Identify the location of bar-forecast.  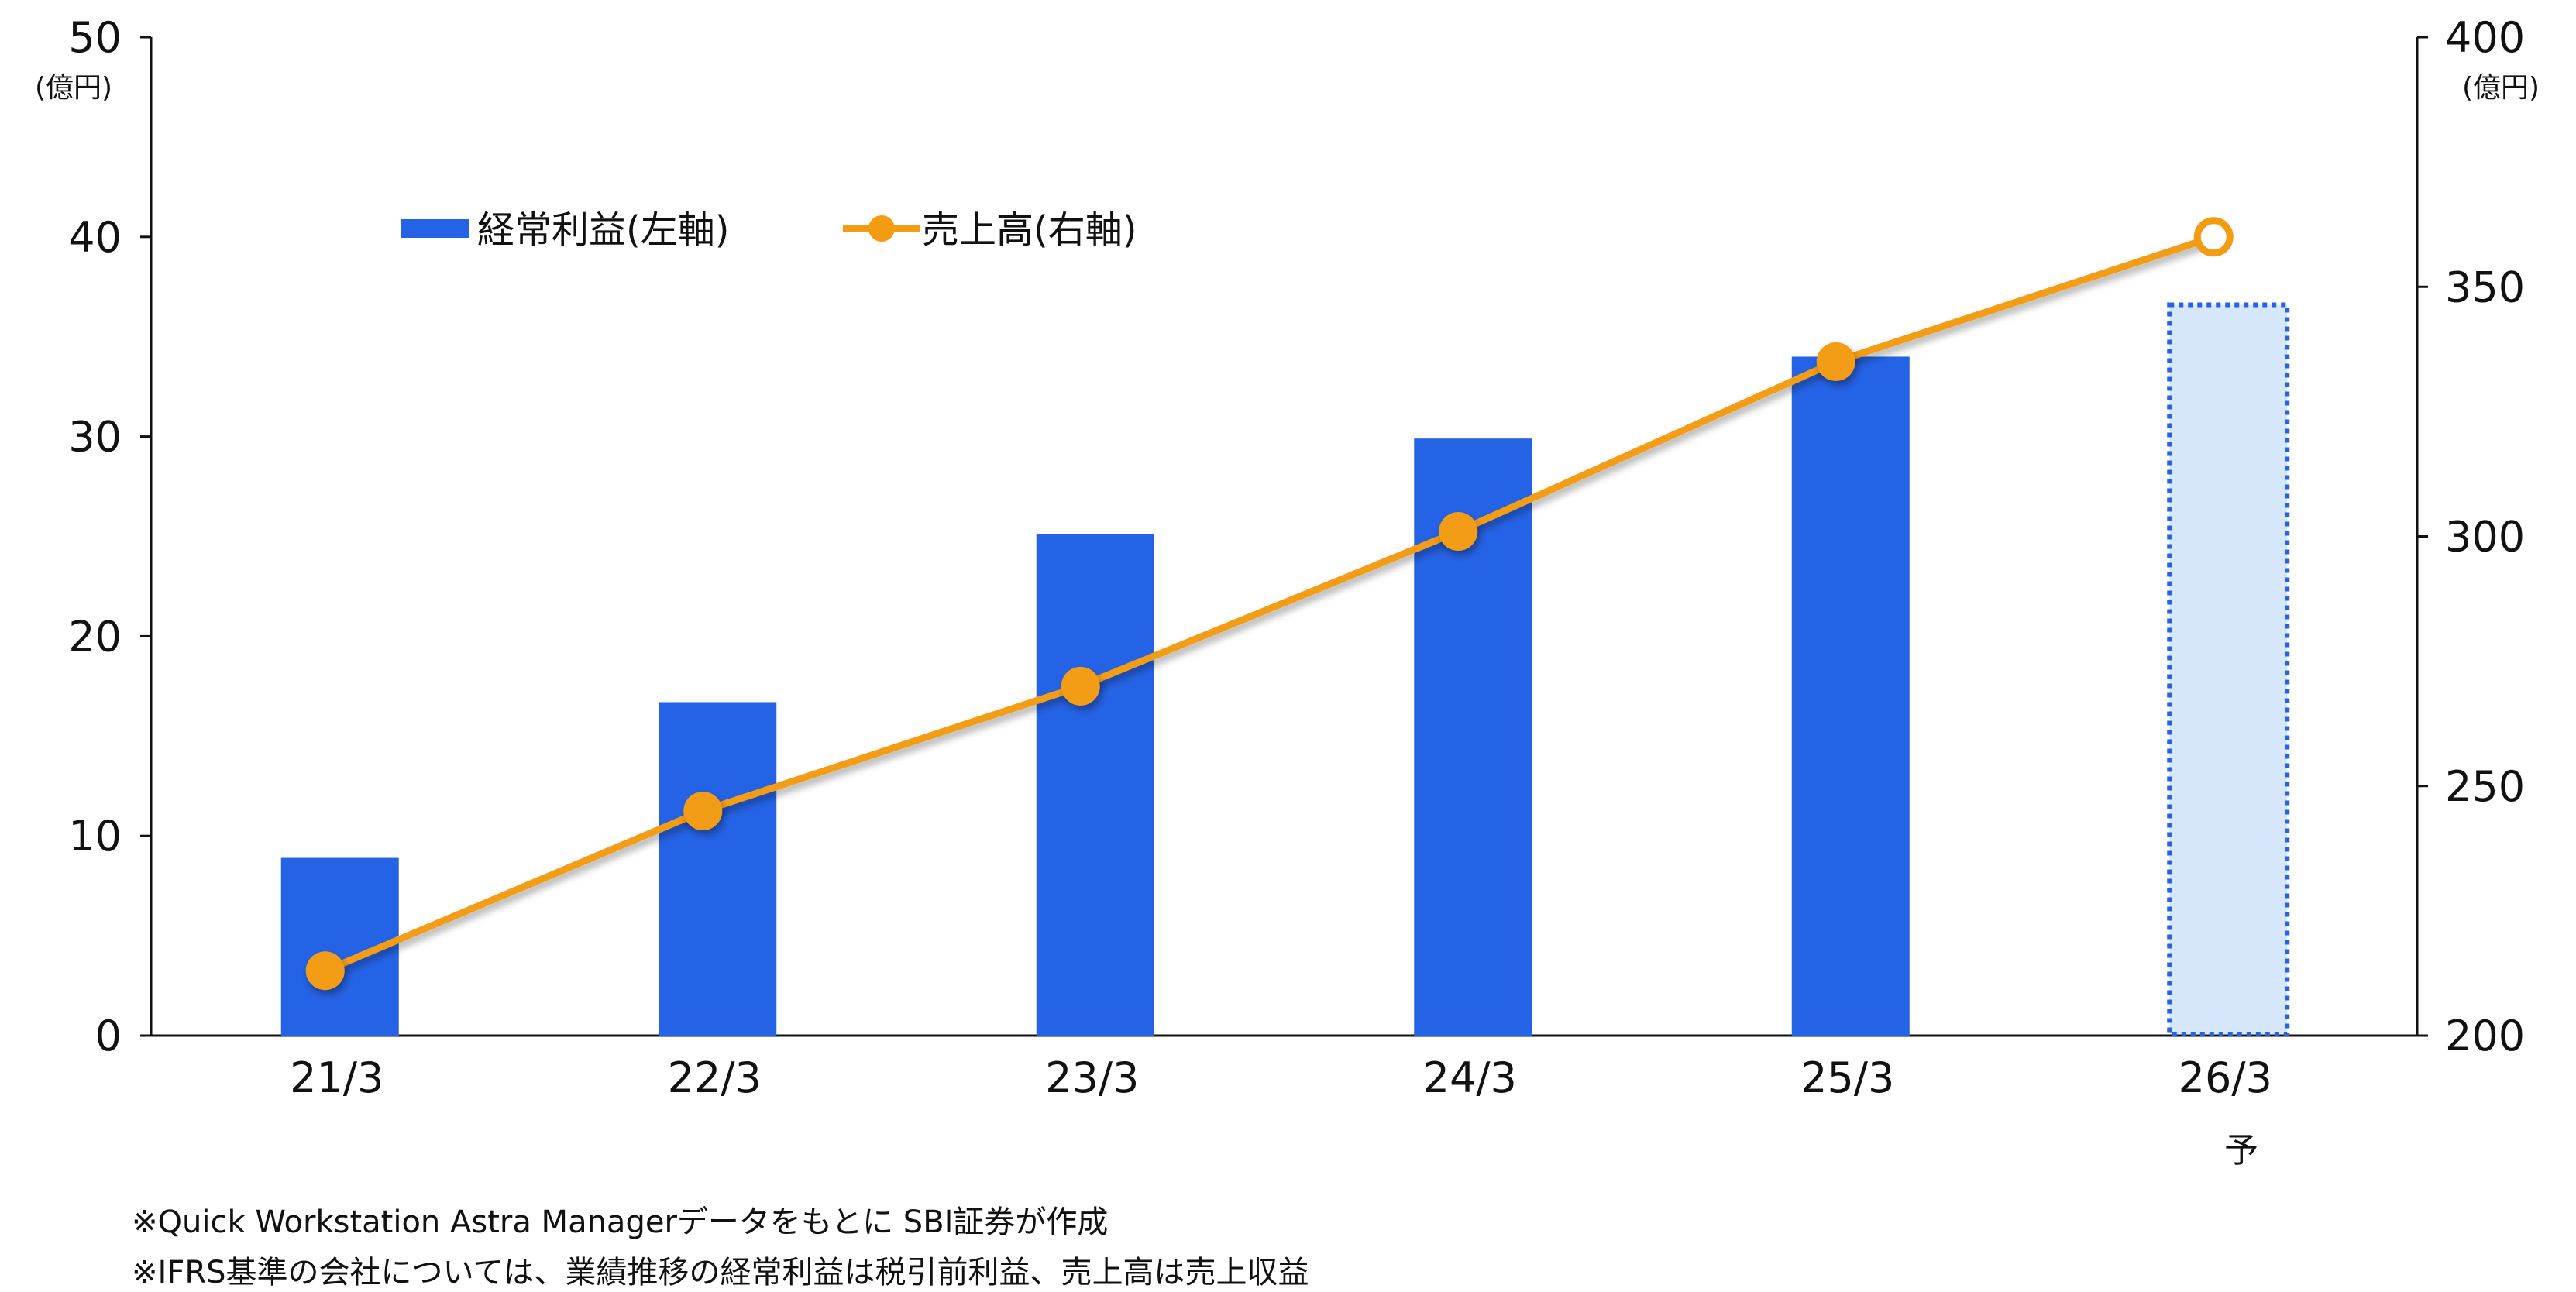
(2228, 669).